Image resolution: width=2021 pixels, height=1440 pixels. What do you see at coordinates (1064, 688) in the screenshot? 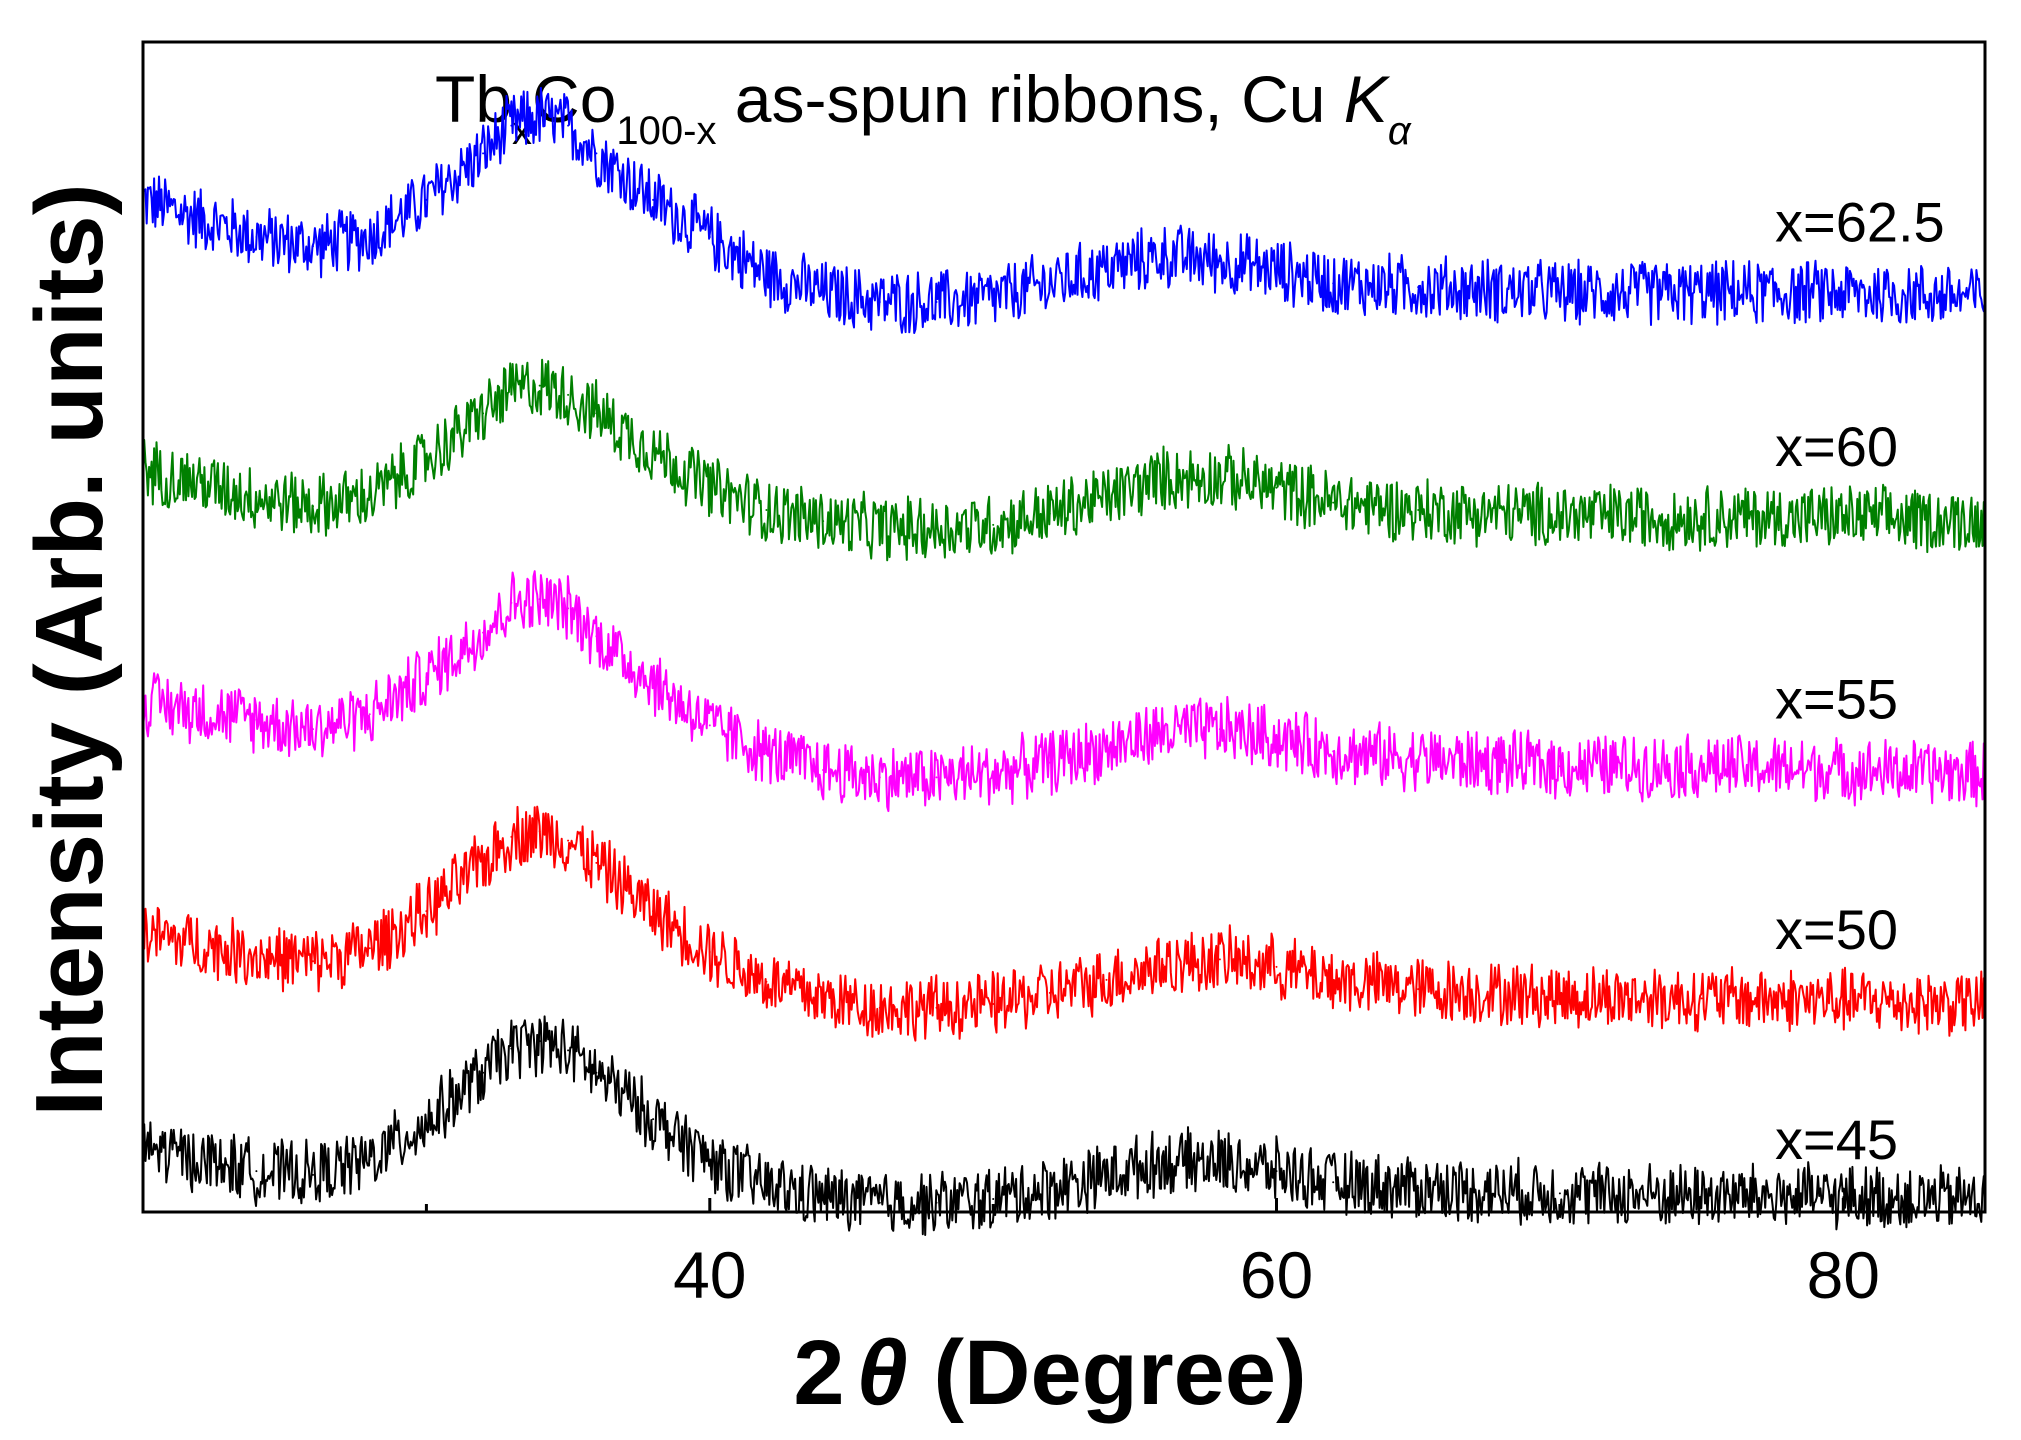
I see `series-2-points` at bounding box center [1064, 688].